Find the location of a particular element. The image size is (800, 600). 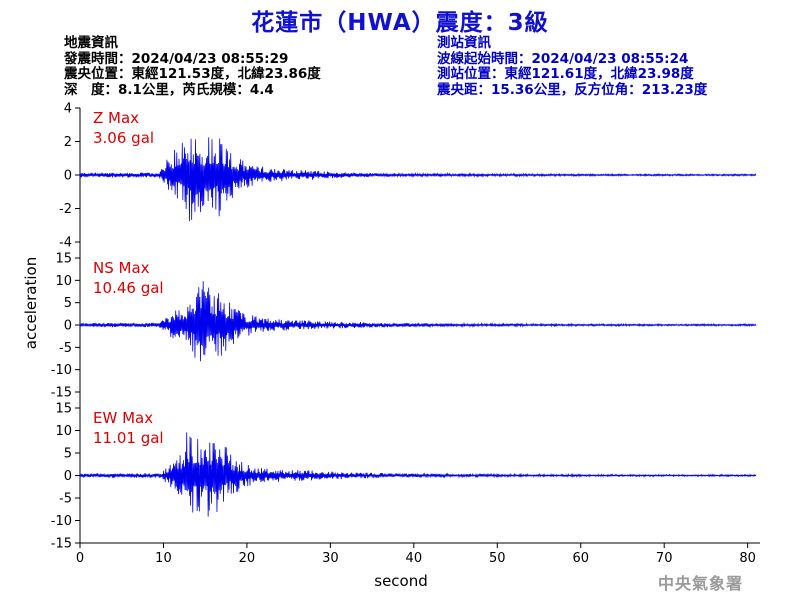

y-axis-label: acceleration is located at coordinates (31, 303).